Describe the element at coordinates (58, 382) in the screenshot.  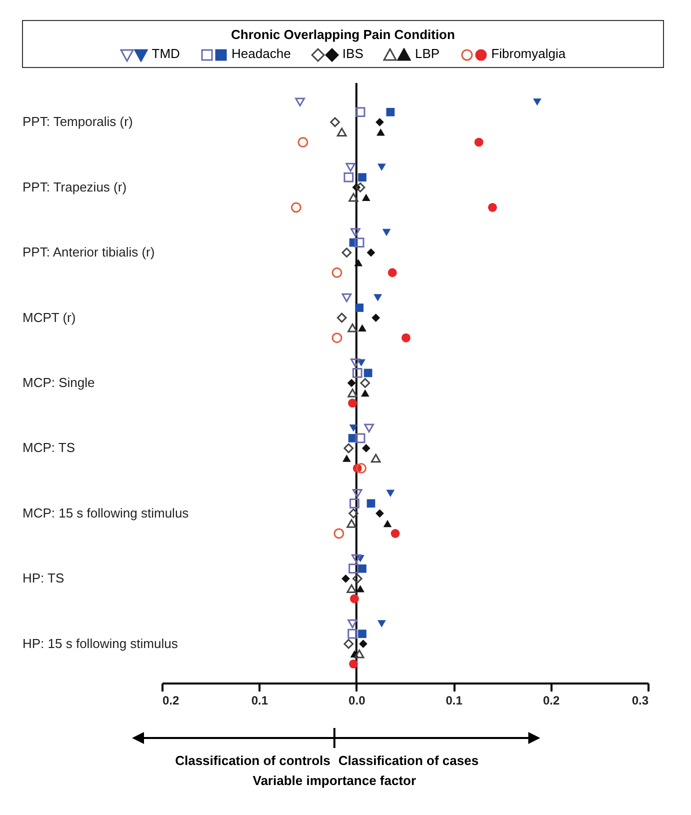
I see `y-tick-label: MCP: Single` at that location.